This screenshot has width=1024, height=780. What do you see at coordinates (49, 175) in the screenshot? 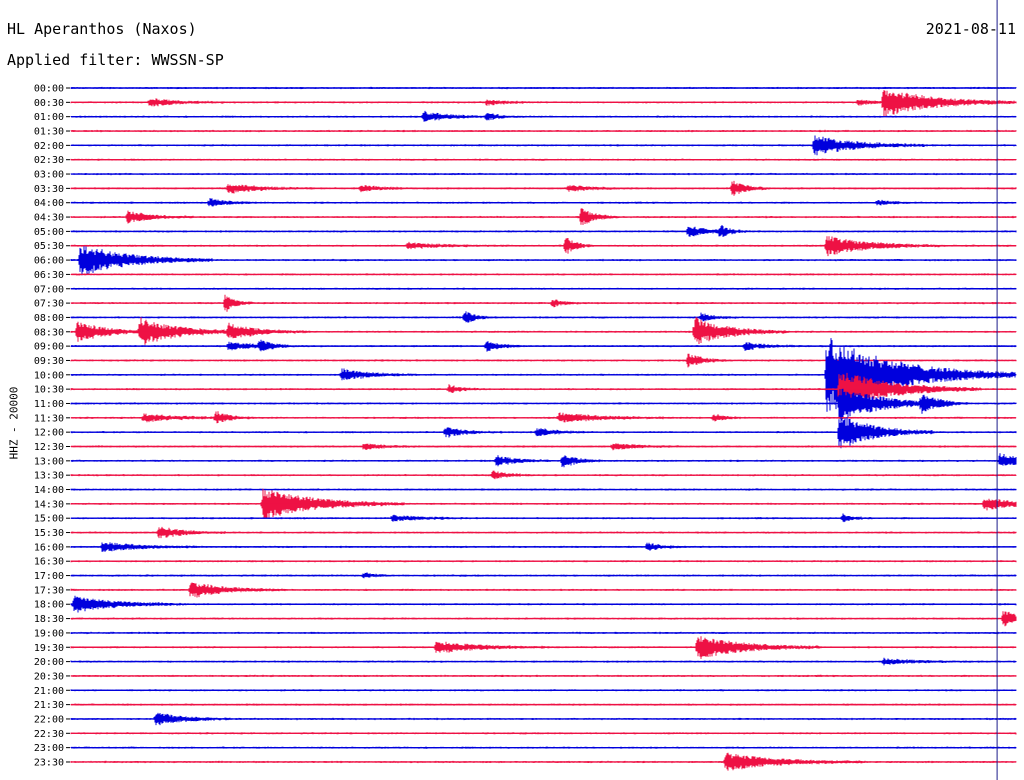
I see `row-time-label: 03:00` at bounding box center [49, 175].